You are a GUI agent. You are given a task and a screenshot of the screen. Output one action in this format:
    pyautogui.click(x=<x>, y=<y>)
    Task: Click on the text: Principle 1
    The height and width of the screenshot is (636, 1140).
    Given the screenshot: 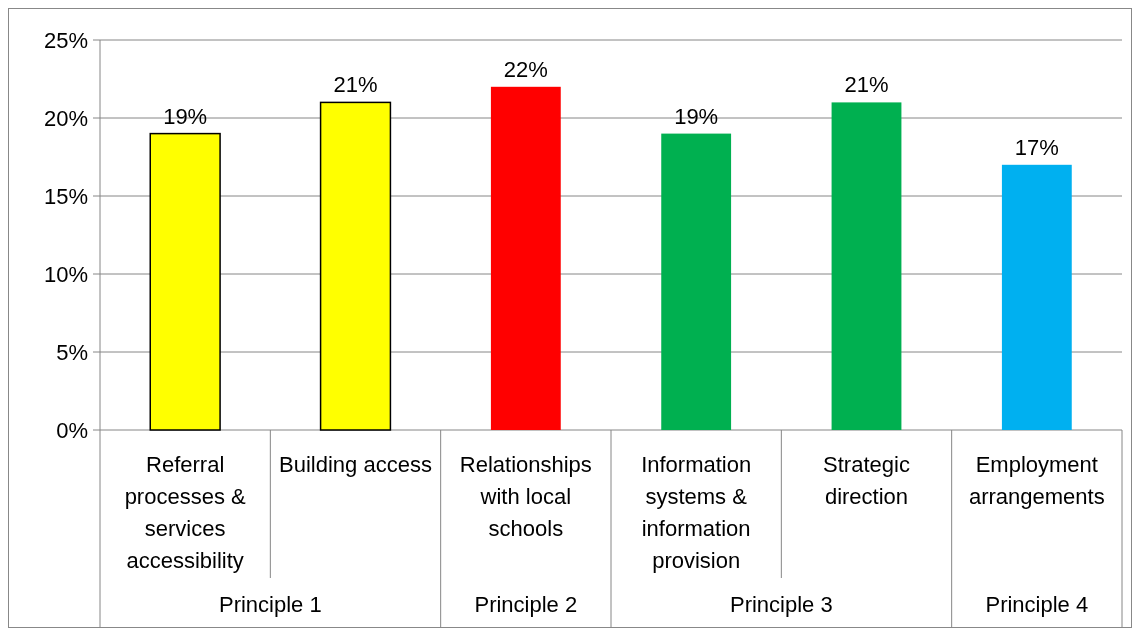 What is the action you would take?
    pyautogui.click(x=270, y=604)
    